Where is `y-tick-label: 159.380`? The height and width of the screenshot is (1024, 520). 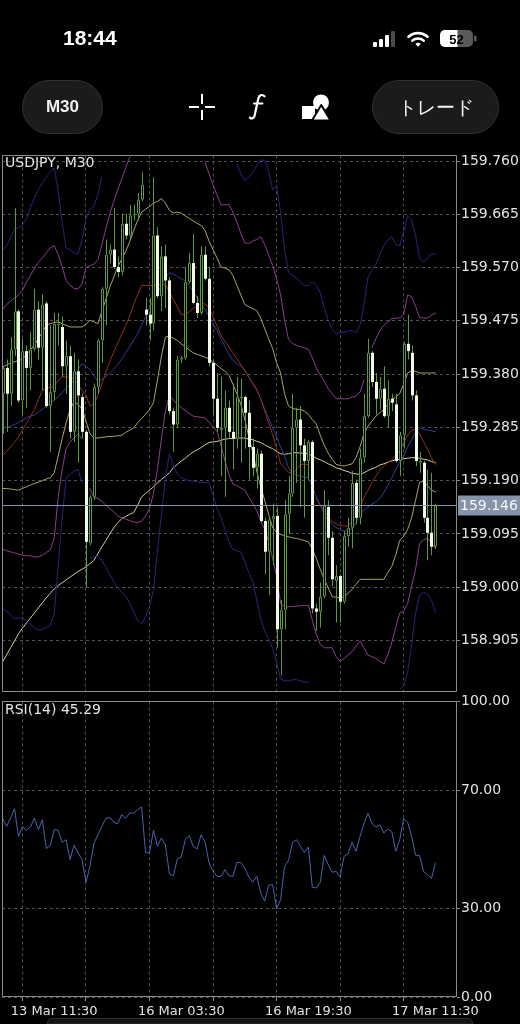 y-tick-label: 159.380 is located at coordinates (490, 372).